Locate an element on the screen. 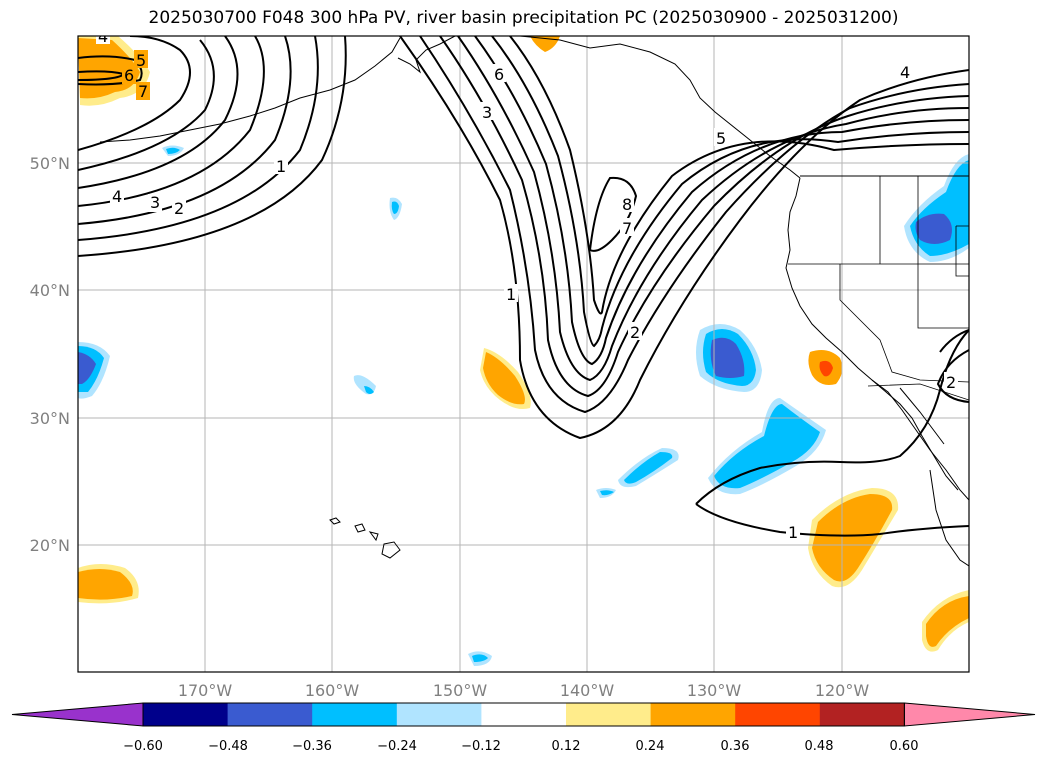  colorbar-tick-label: −0.48 is located at coordinates (228, 746).